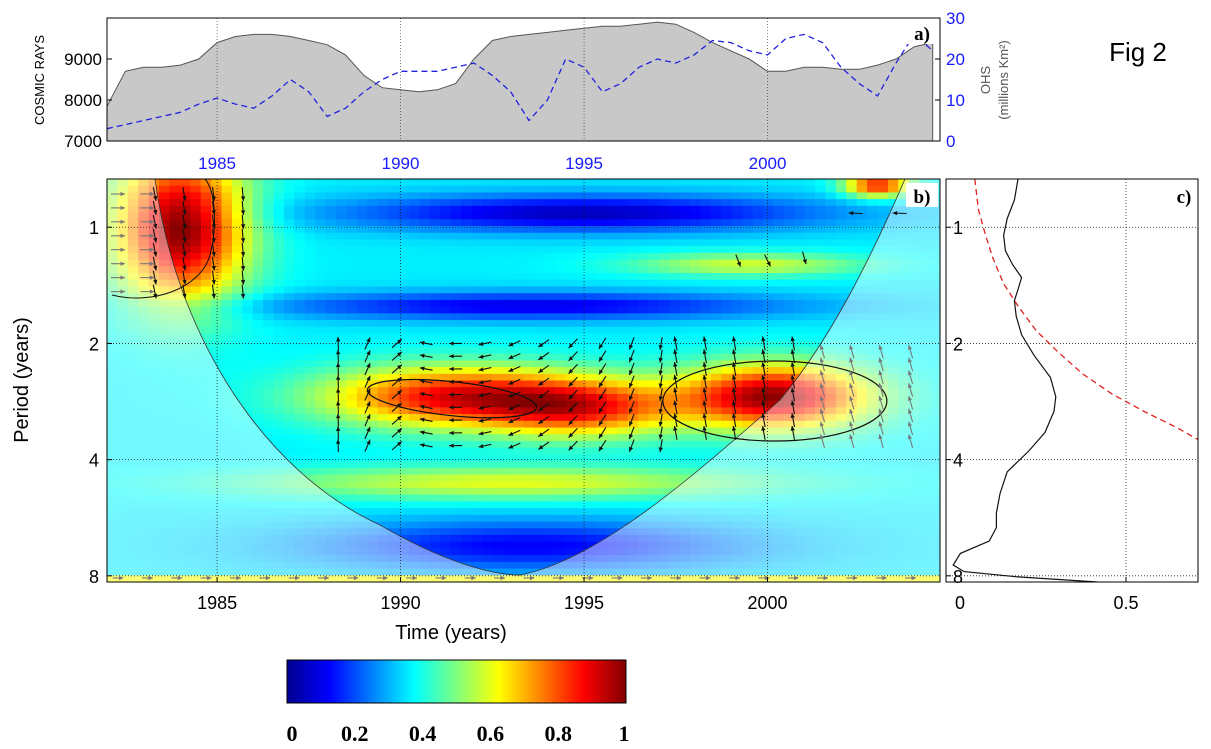  I want to click on phase-arrow-head, so click(338, 339).